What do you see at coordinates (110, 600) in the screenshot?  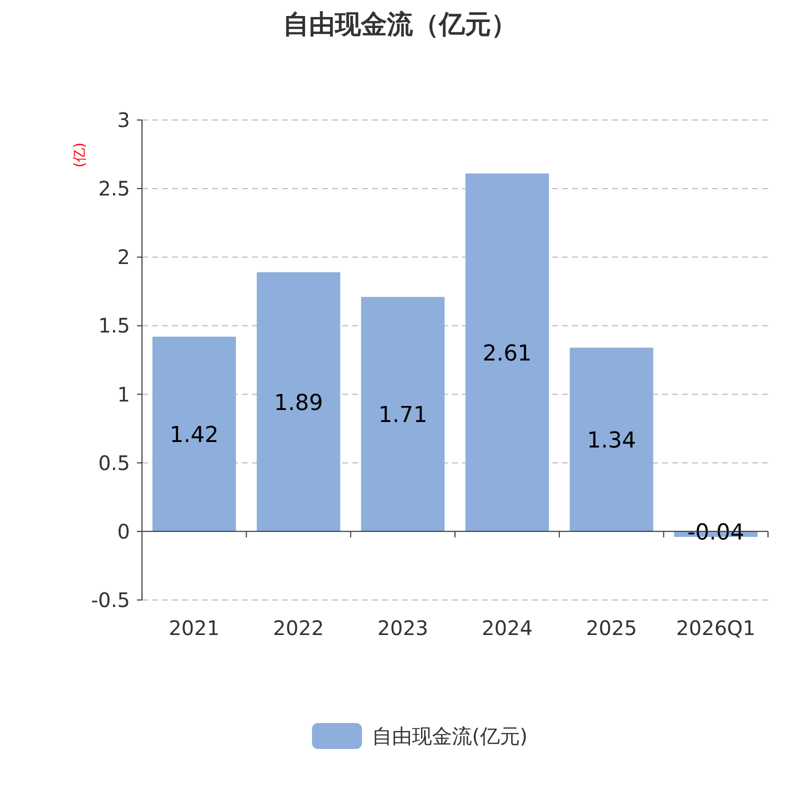 I see `y-tick-label: -0.5` at bounding box center [110, 600].